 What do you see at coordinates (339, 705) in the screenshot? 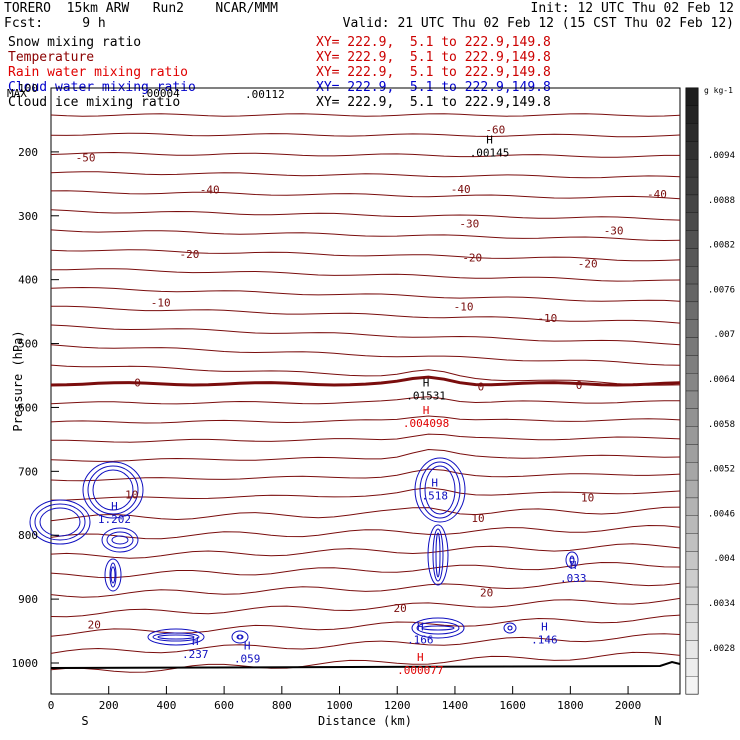
I see `x-tick-label: 1000` at bounding box center [339, 705].